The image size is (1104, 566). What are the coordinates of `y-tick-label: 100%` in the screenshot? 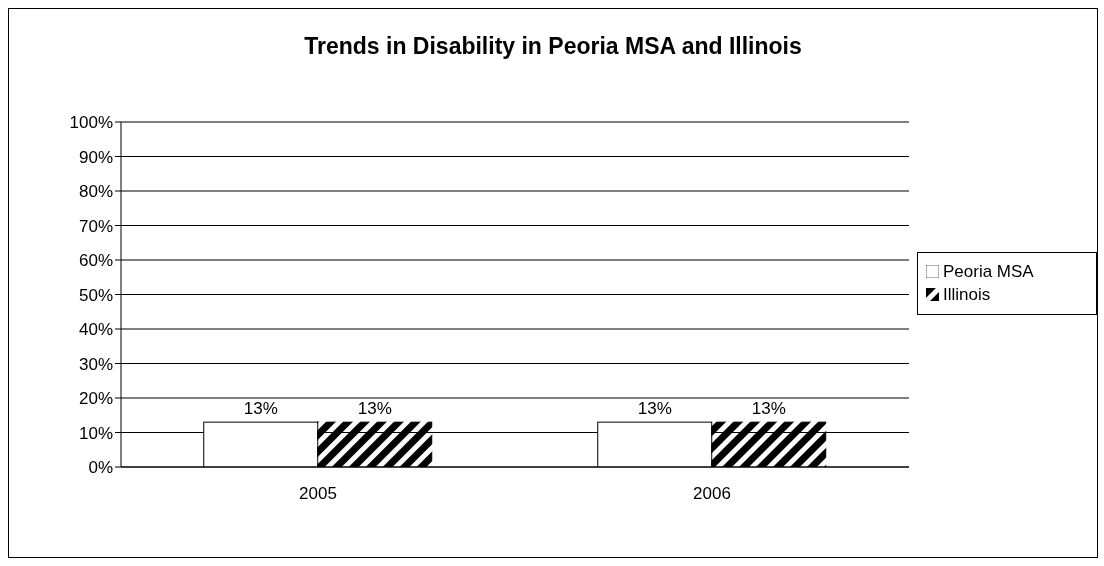 It's located at (91, 123).